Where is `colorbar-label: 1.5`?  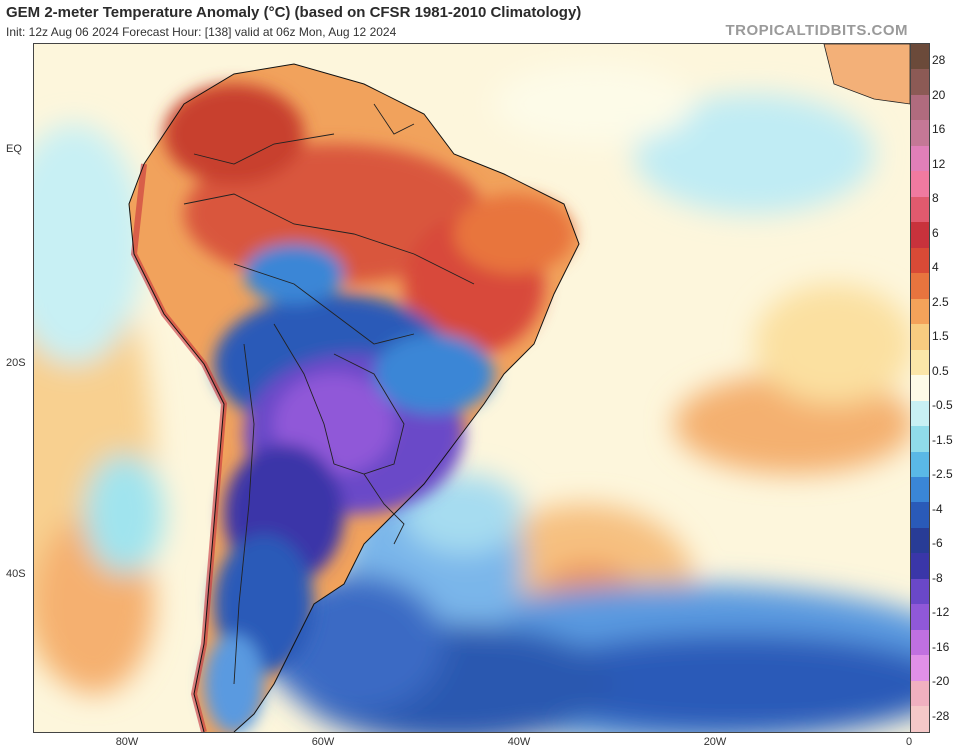
colorbar-label: 1.5 is located at coordinates (940, 336).